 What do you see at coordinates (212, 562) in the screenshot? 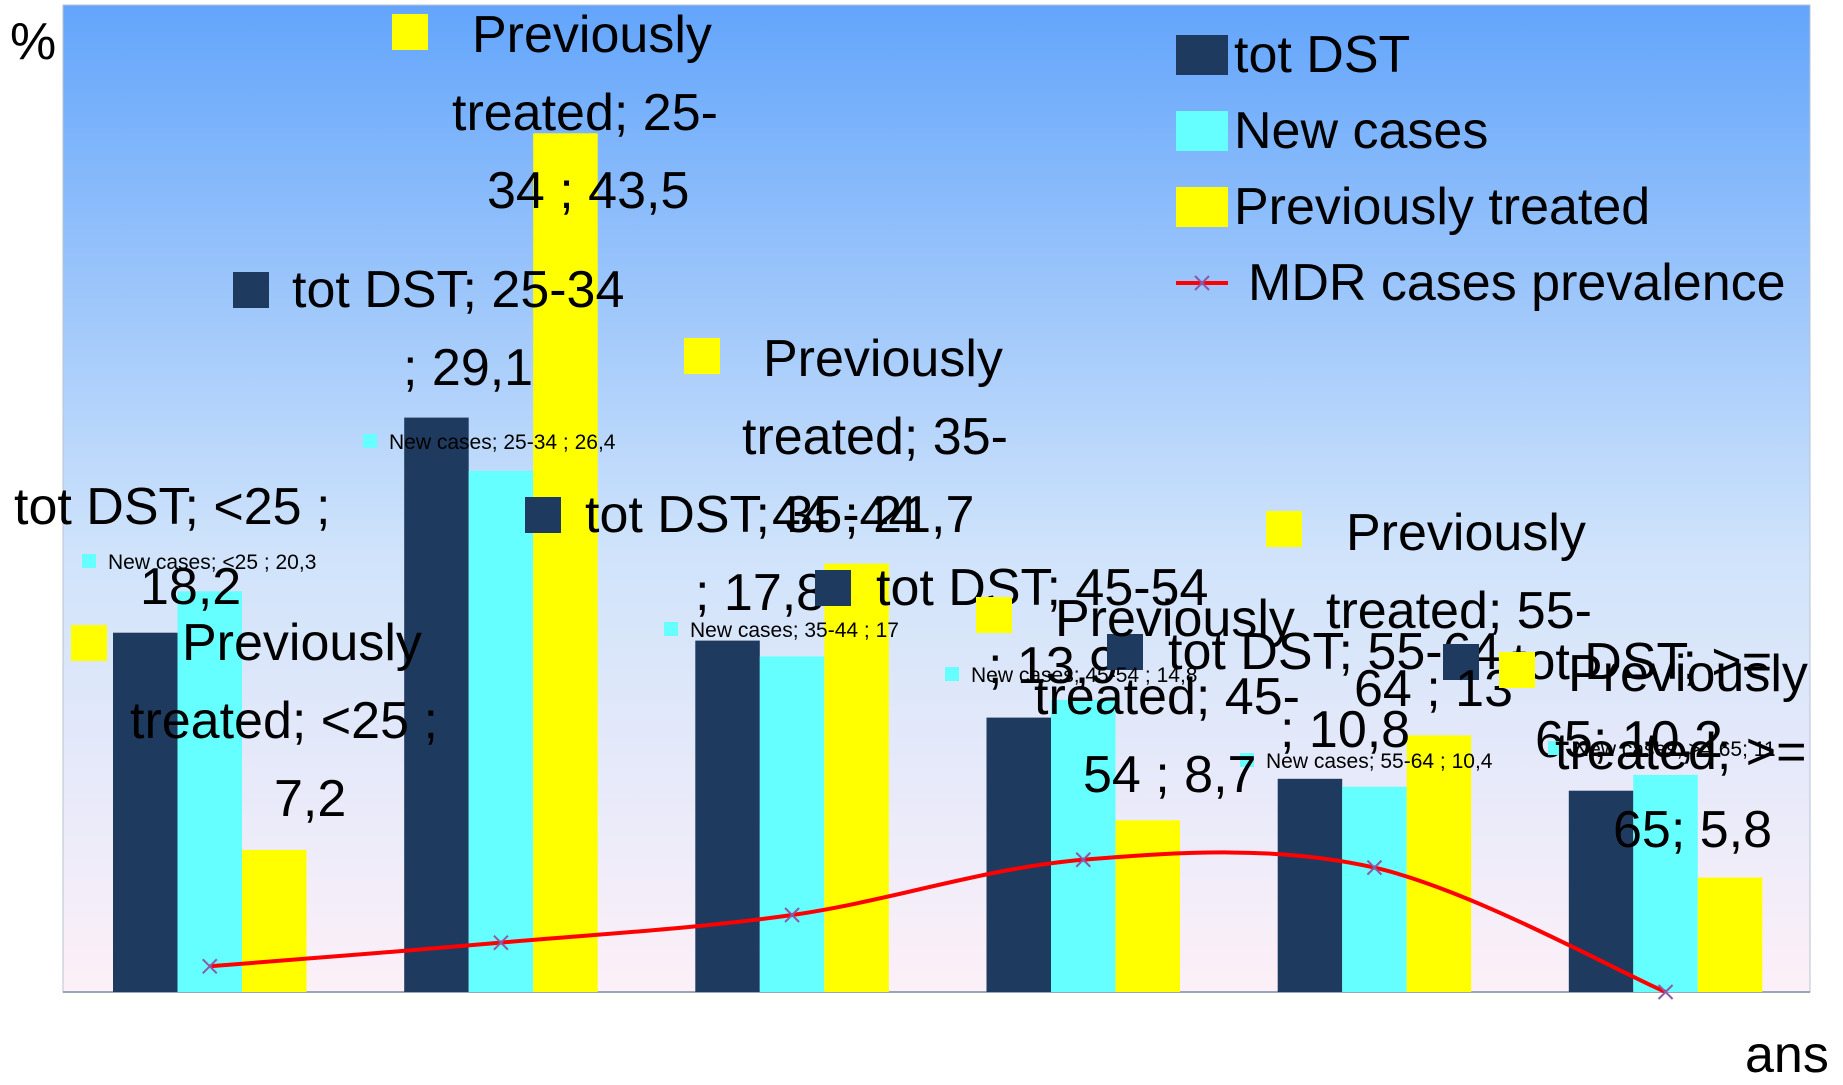
I see `data-label-new-cases-1: New cases; <25 ; 20,3` at bounding box center [212, 562].